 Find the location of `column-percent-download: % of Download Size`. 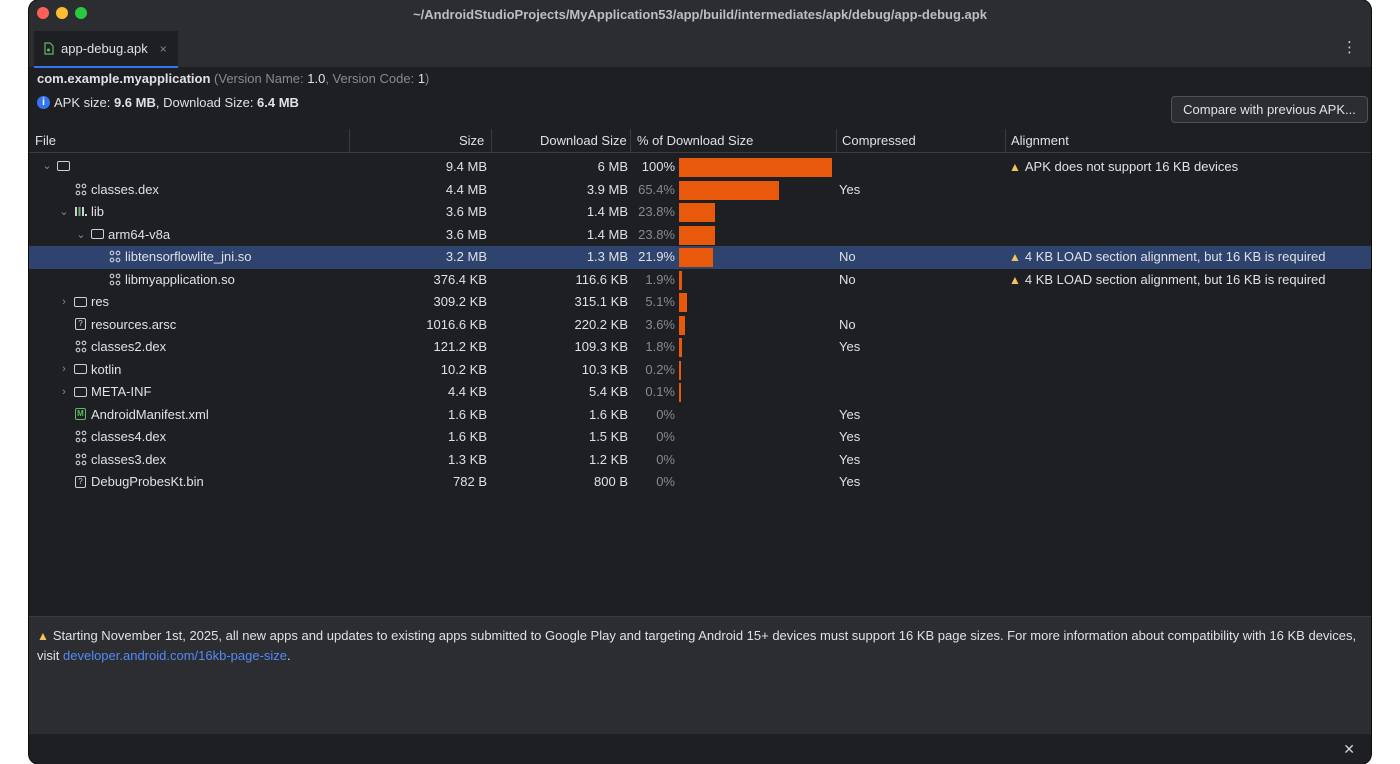

column-percent-download: % of Download Size is located at coordinates (695, 140).